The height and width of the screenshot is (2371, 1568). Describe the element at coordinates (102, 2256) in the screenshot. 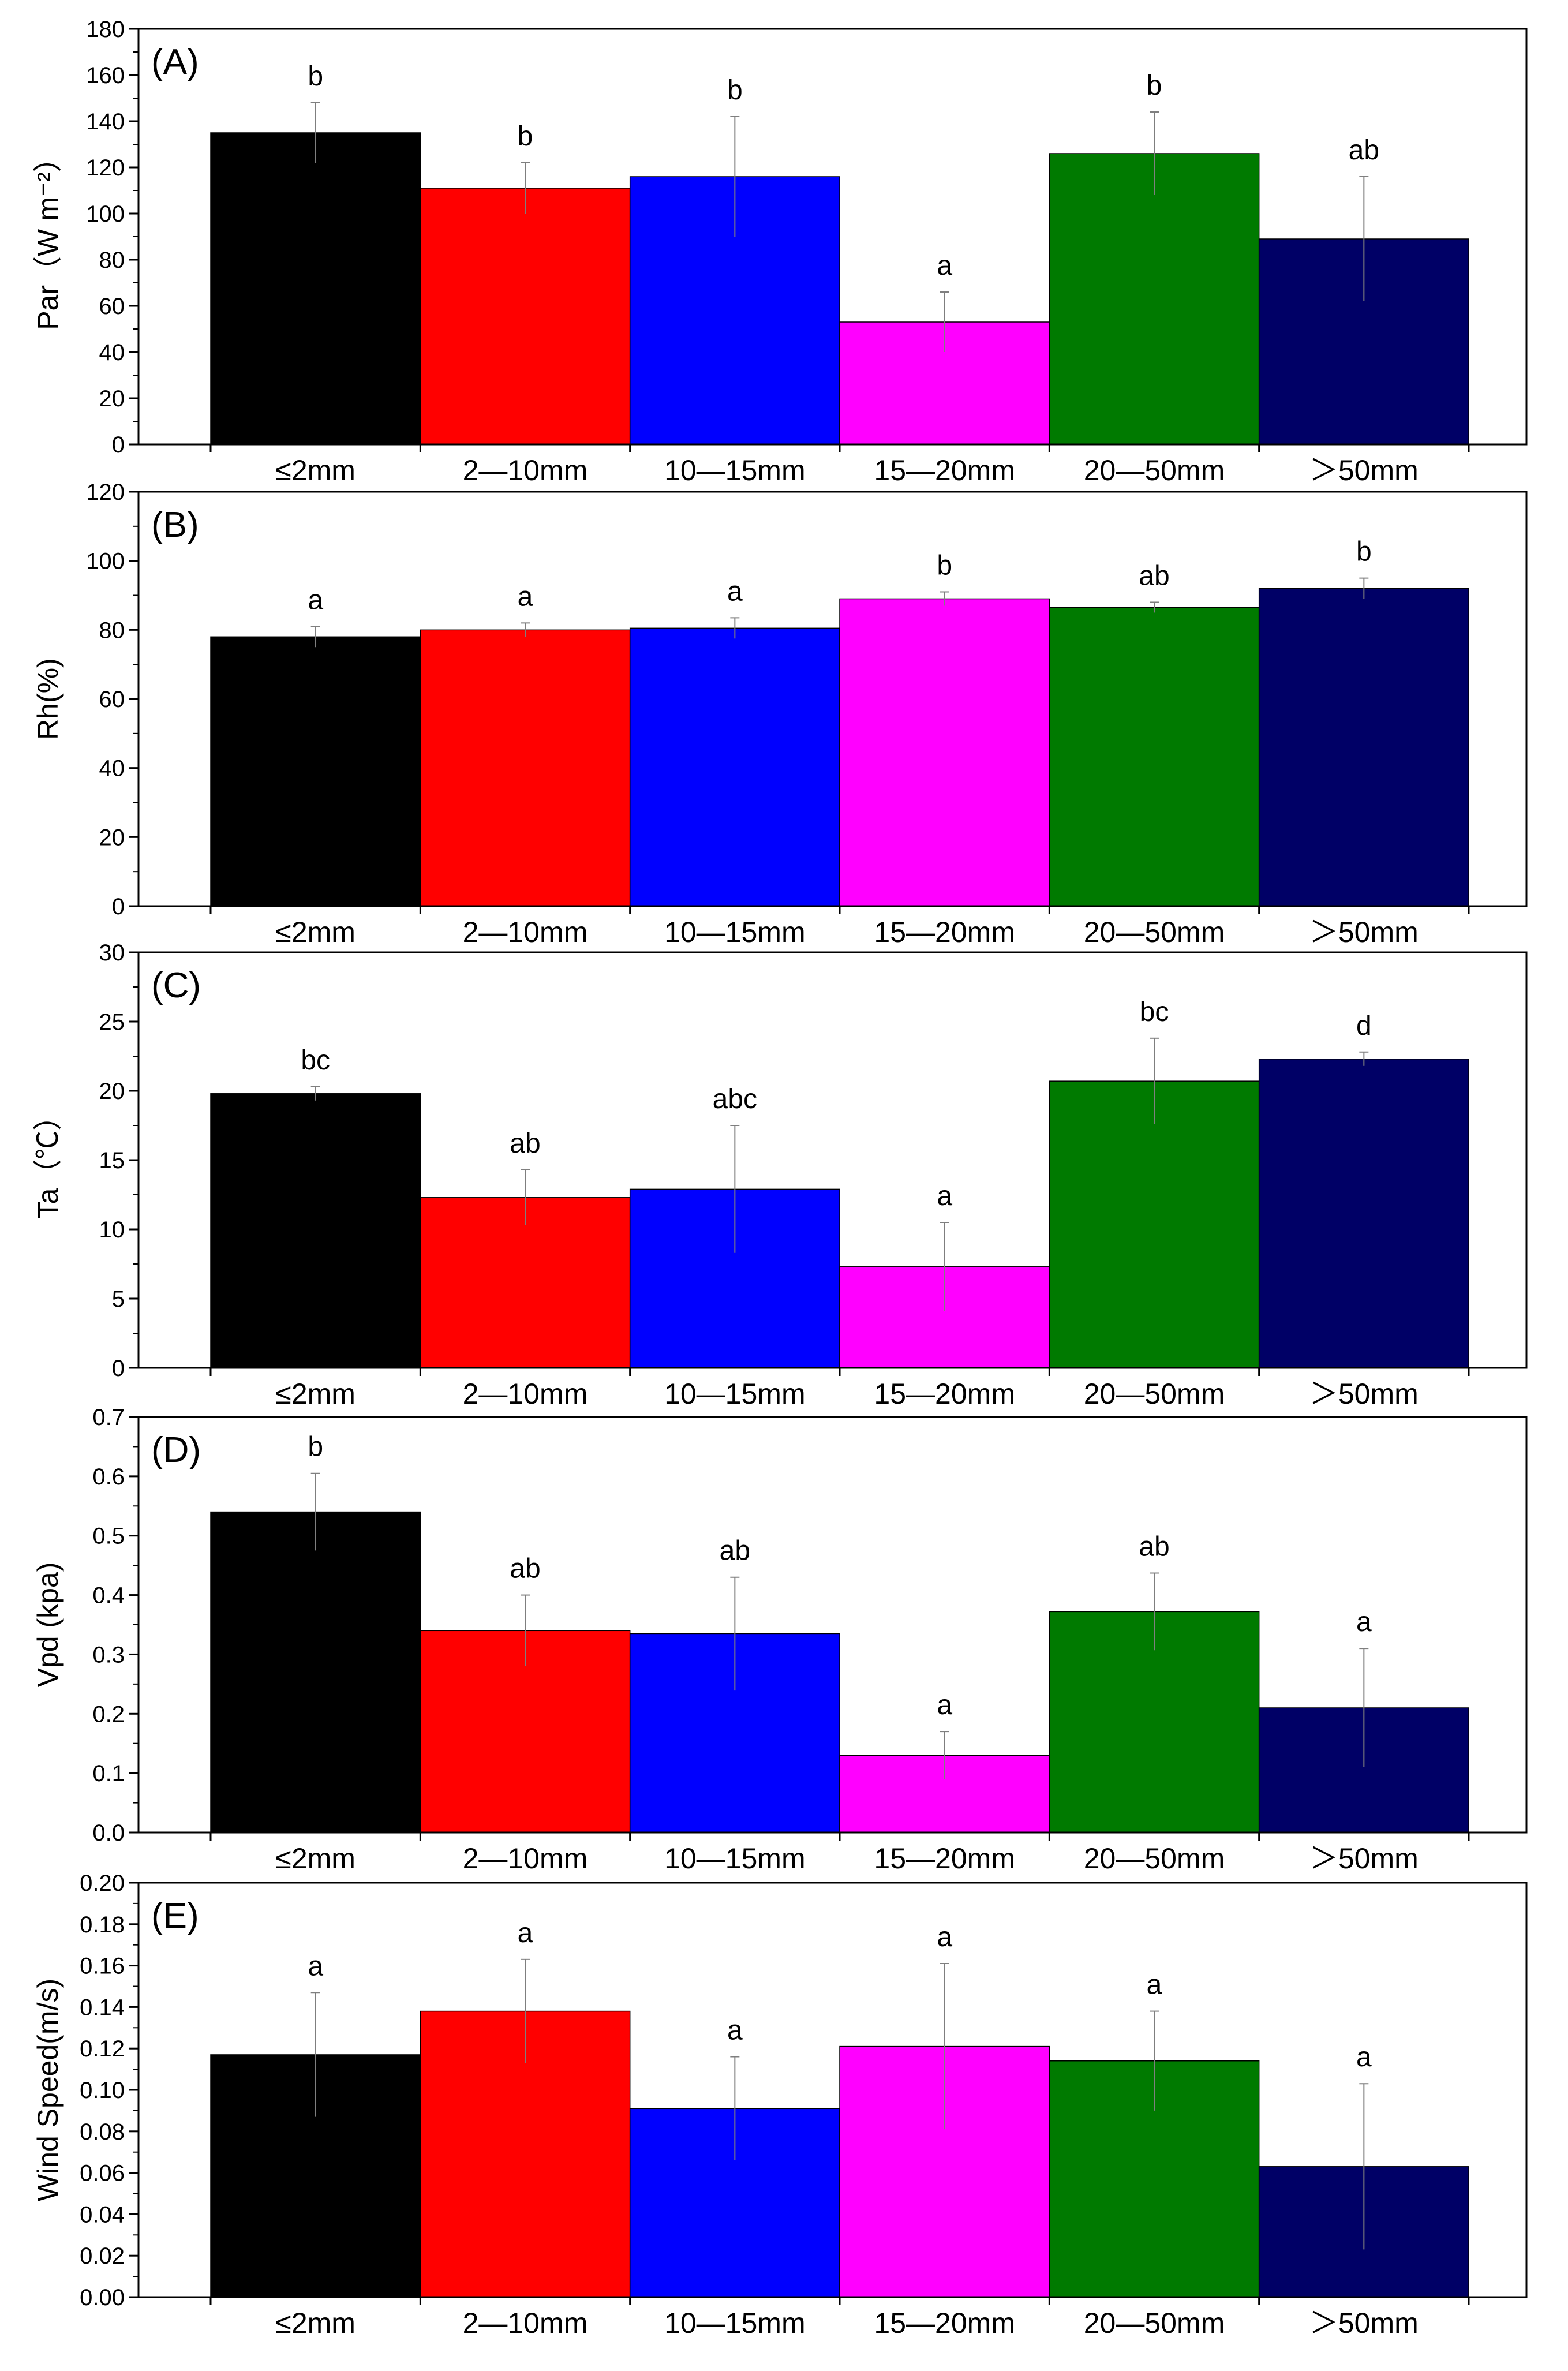

I see `y-tick-label: 0.02` at that location.